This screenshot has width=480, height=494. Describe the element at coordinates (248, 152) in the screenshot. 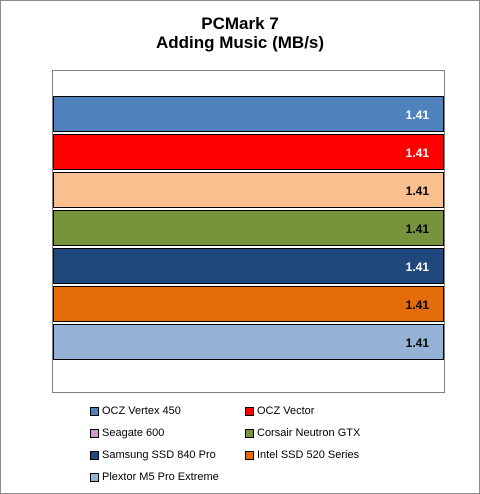

I see `bar-ocz-vector: 1.41` at that location.